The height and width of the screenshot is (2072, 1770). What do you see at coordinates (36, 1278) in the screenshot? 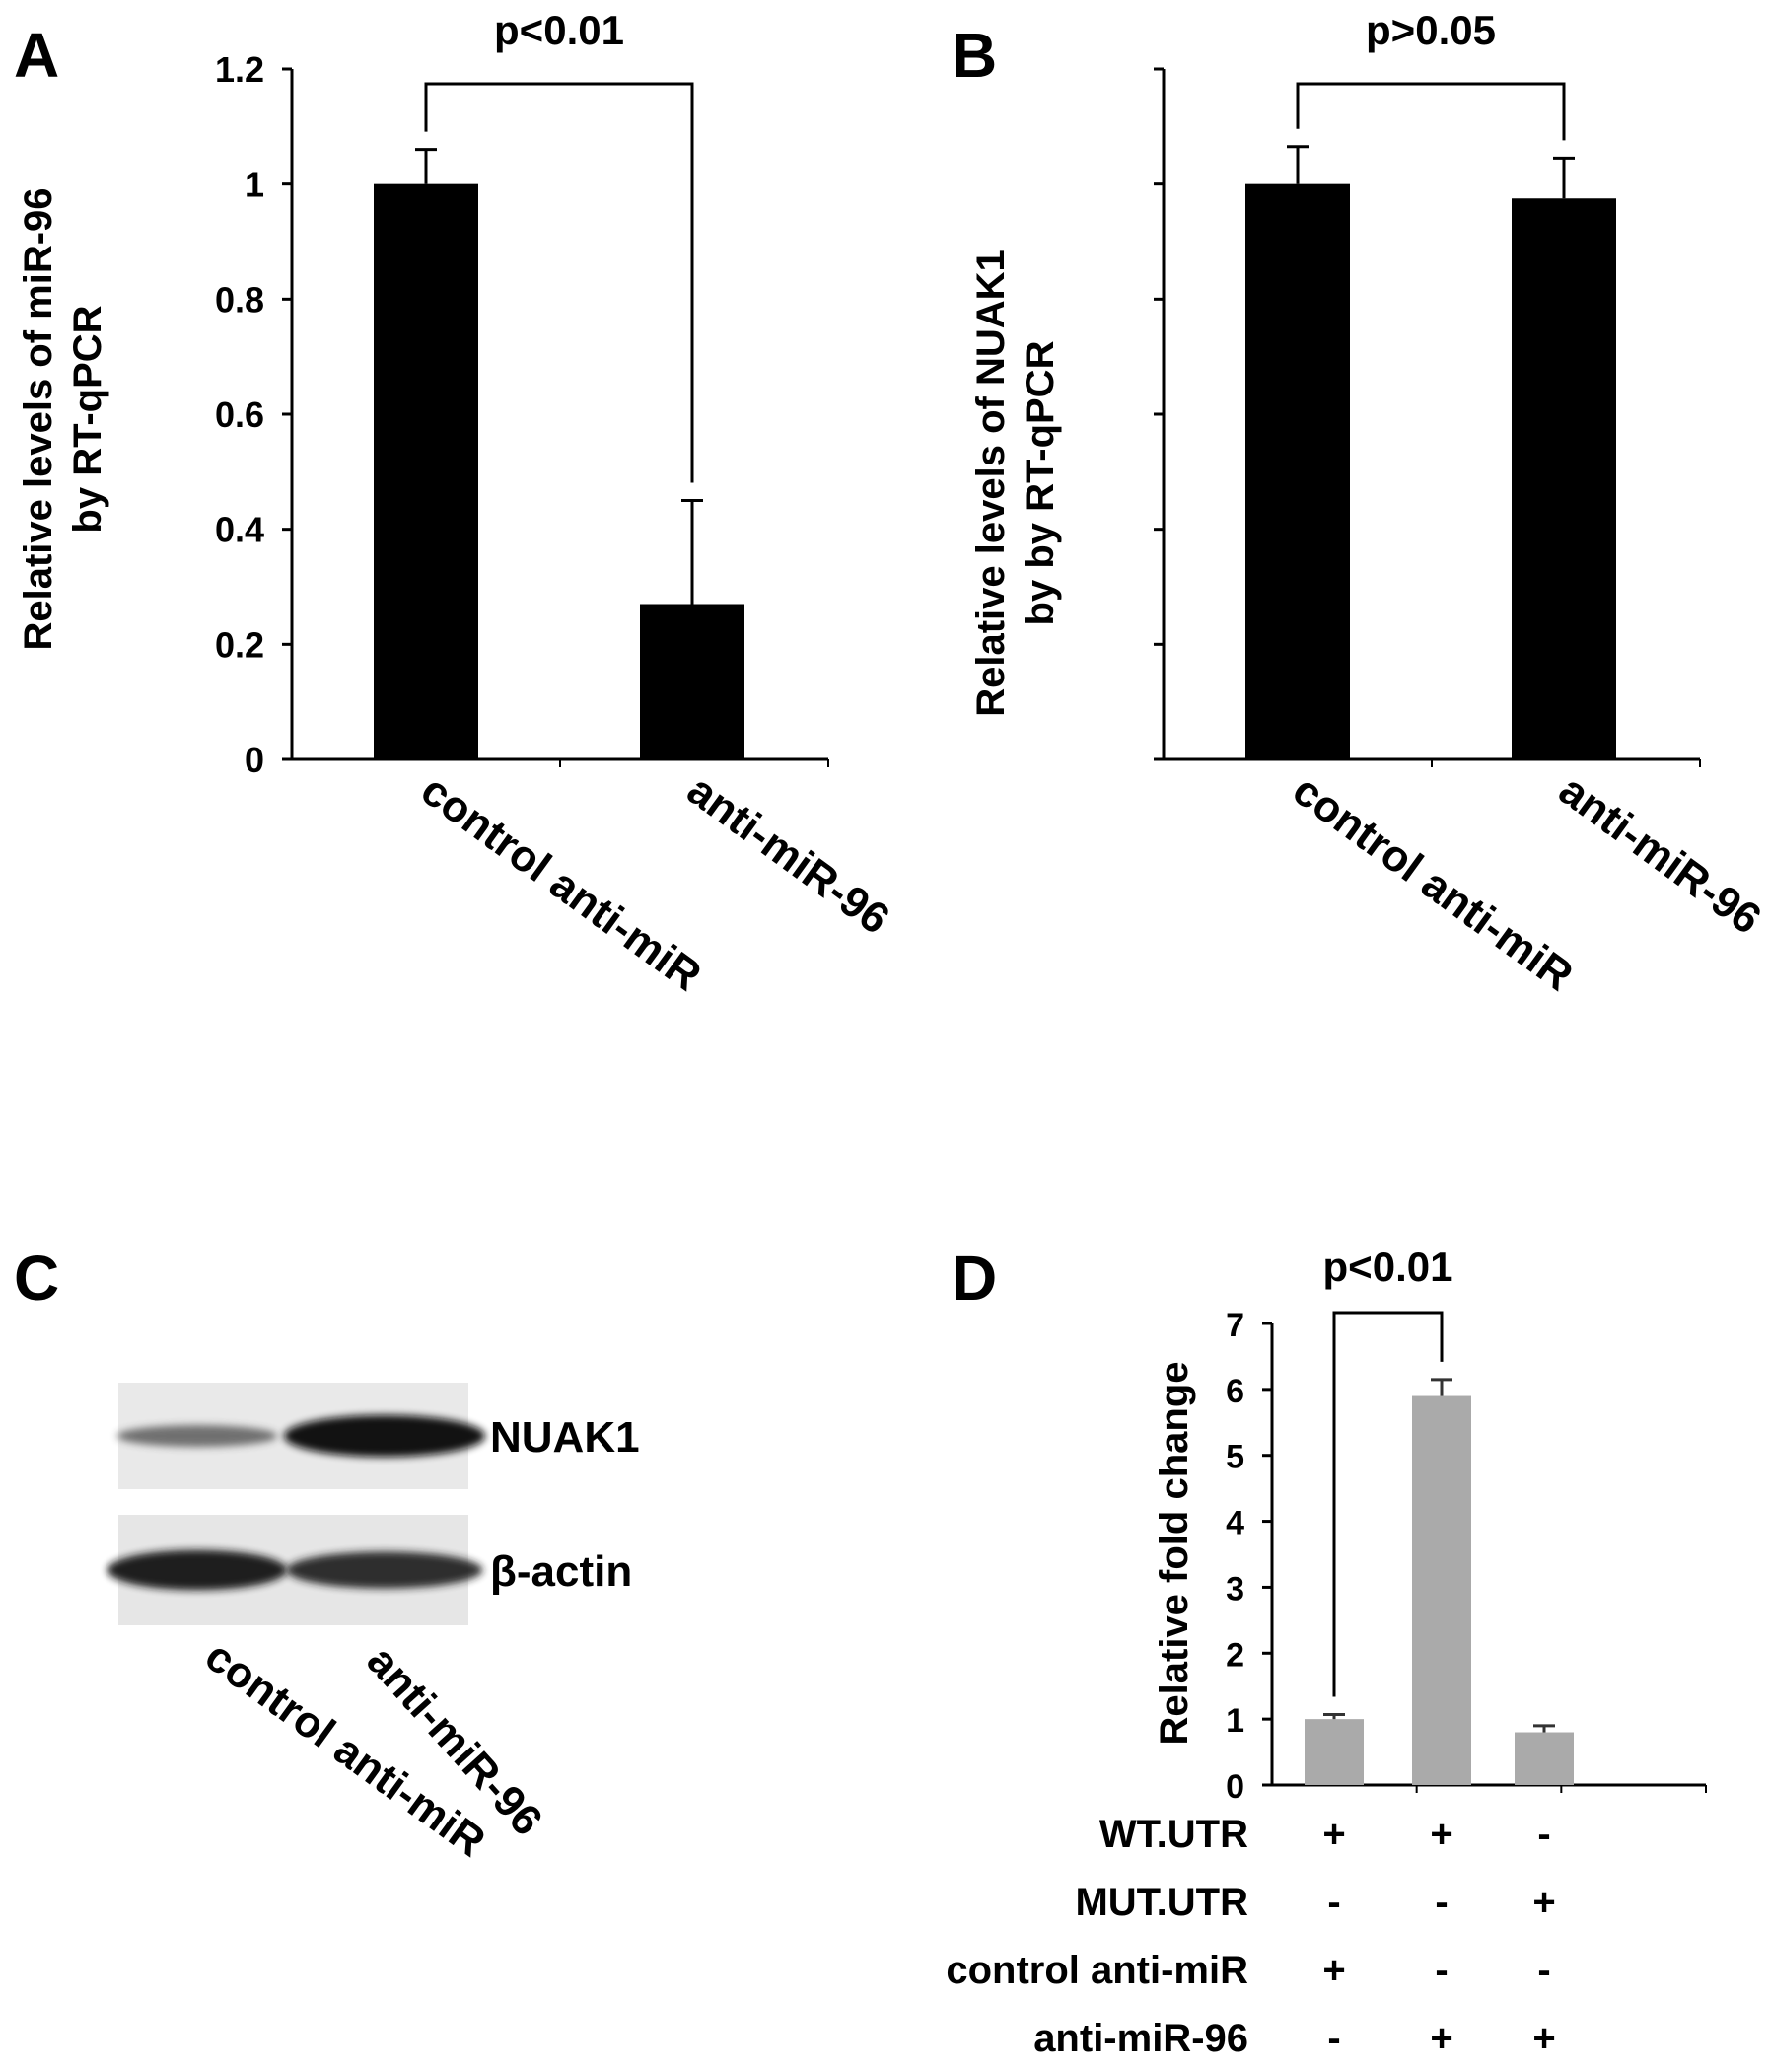
I see `panel-label-c: C` at bounding box center [36, 1278].